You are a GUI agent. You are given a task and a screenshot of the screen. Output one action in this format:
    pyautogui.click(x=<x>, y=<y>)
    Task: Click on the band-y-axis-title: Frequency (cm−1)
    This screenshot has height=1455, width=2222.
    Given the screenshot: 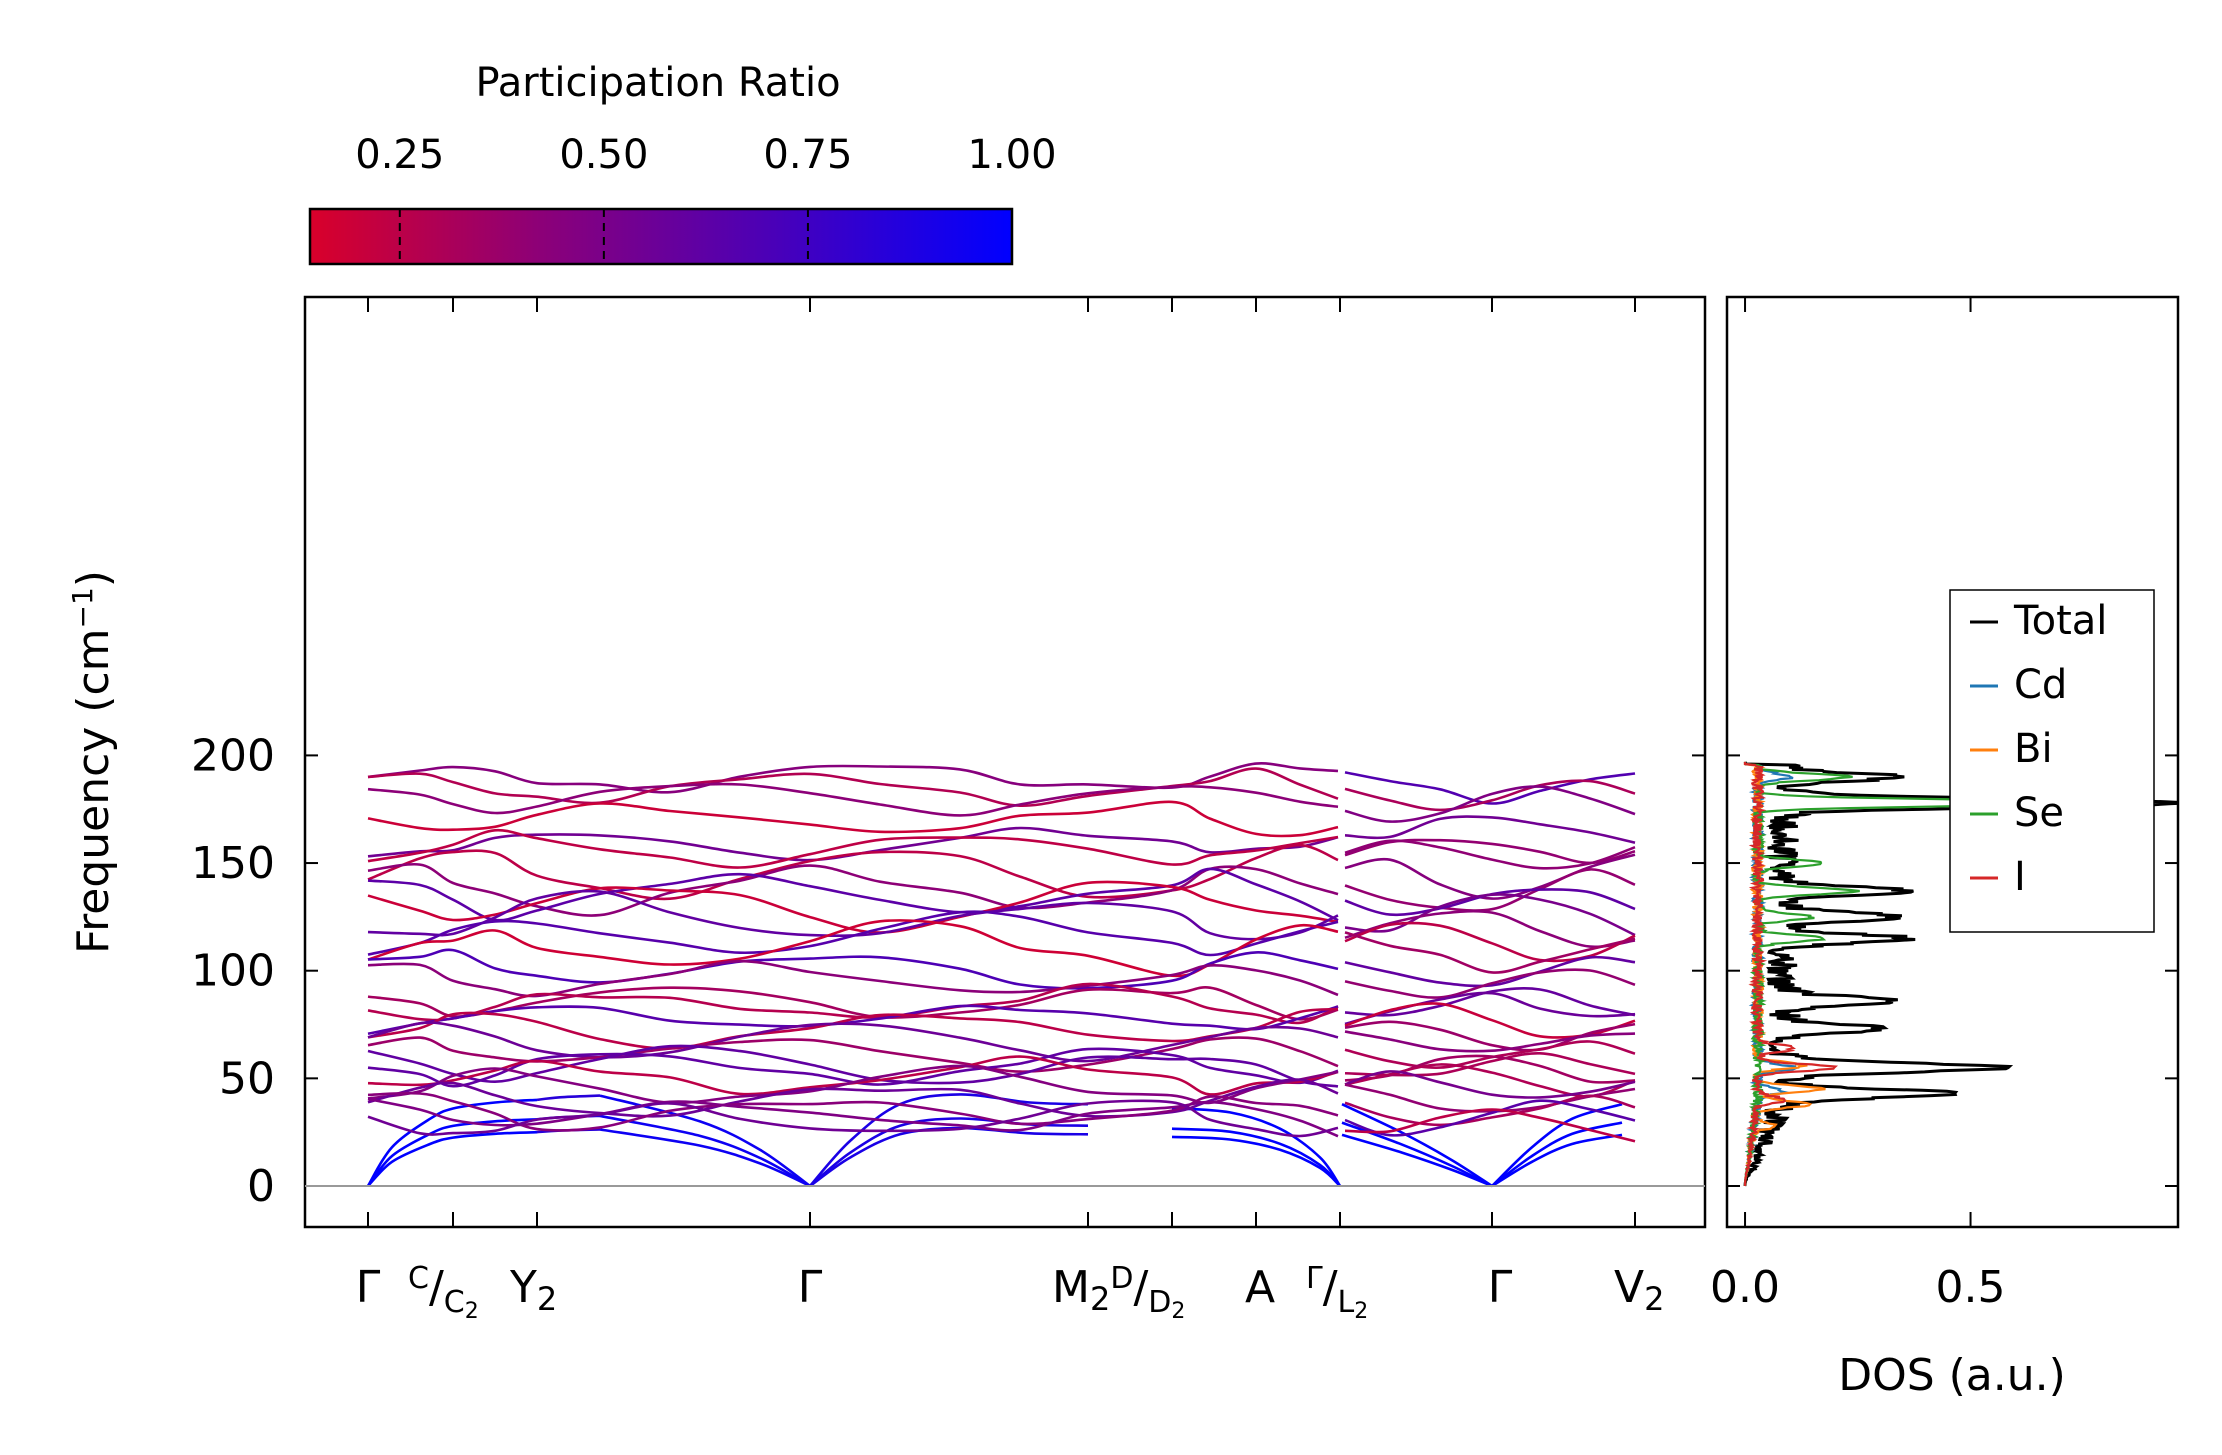 What is the action you would take?
    pyautogui.click(x=92, y=762)
    